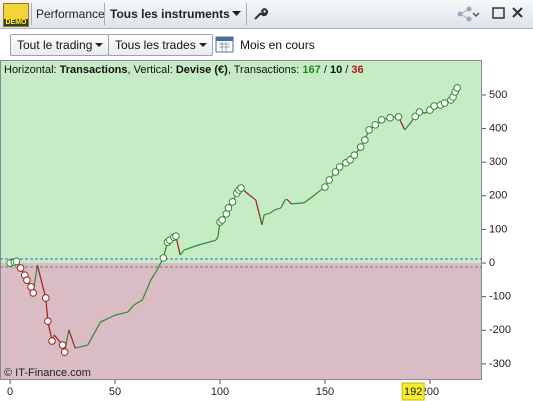  Describe the element at coordinates (267, 70) in the screenshot. I see `header-part: Transactions:` at that location.